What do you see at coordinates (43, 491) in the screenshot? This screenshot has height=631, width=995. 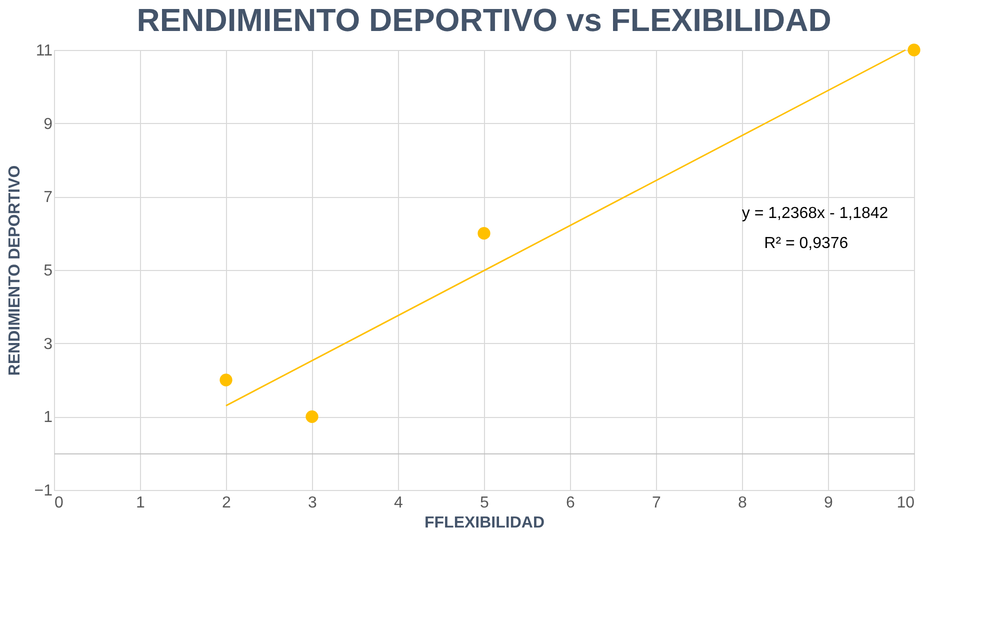 I see `y-tick-label: −1` at bounding box center [43, 491].